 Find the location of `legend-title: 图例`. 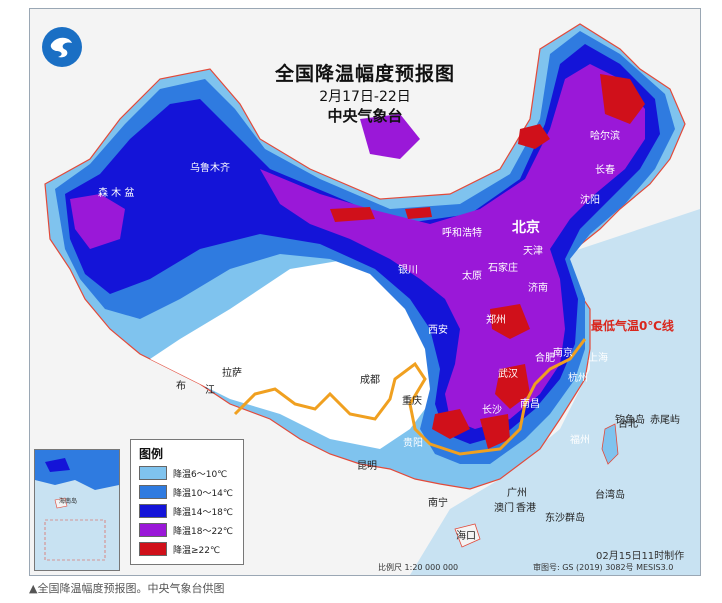

legend-title: 图例 is located at coordinates (151, 454).